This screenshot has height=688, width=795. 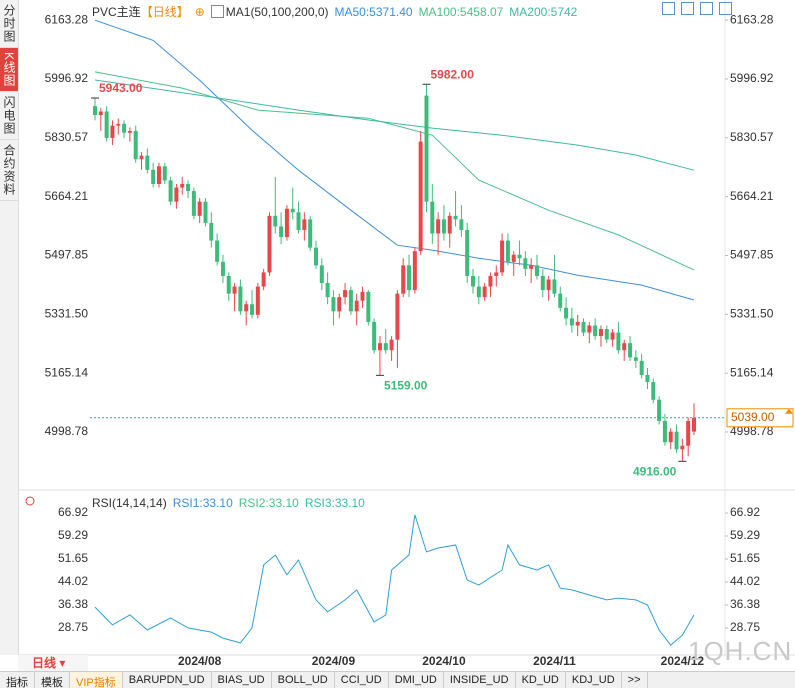 What do you see at coordinates (745, 535) in the screenshot?
I see `y-tick-label: 59.29` at bounding box center [745, 535].